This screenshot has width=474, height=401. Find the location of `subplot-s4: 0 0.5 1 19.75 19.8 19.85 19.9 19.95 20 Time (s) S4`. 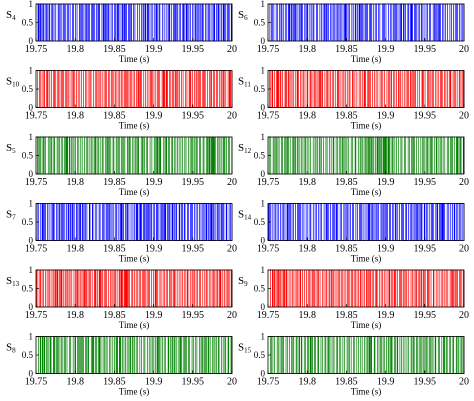

subplot-s4: 0 0.5 1 19.75 19.8 19.85 19.9 19.95 20 Time (s) S4 is located at coordinates (121, 32).